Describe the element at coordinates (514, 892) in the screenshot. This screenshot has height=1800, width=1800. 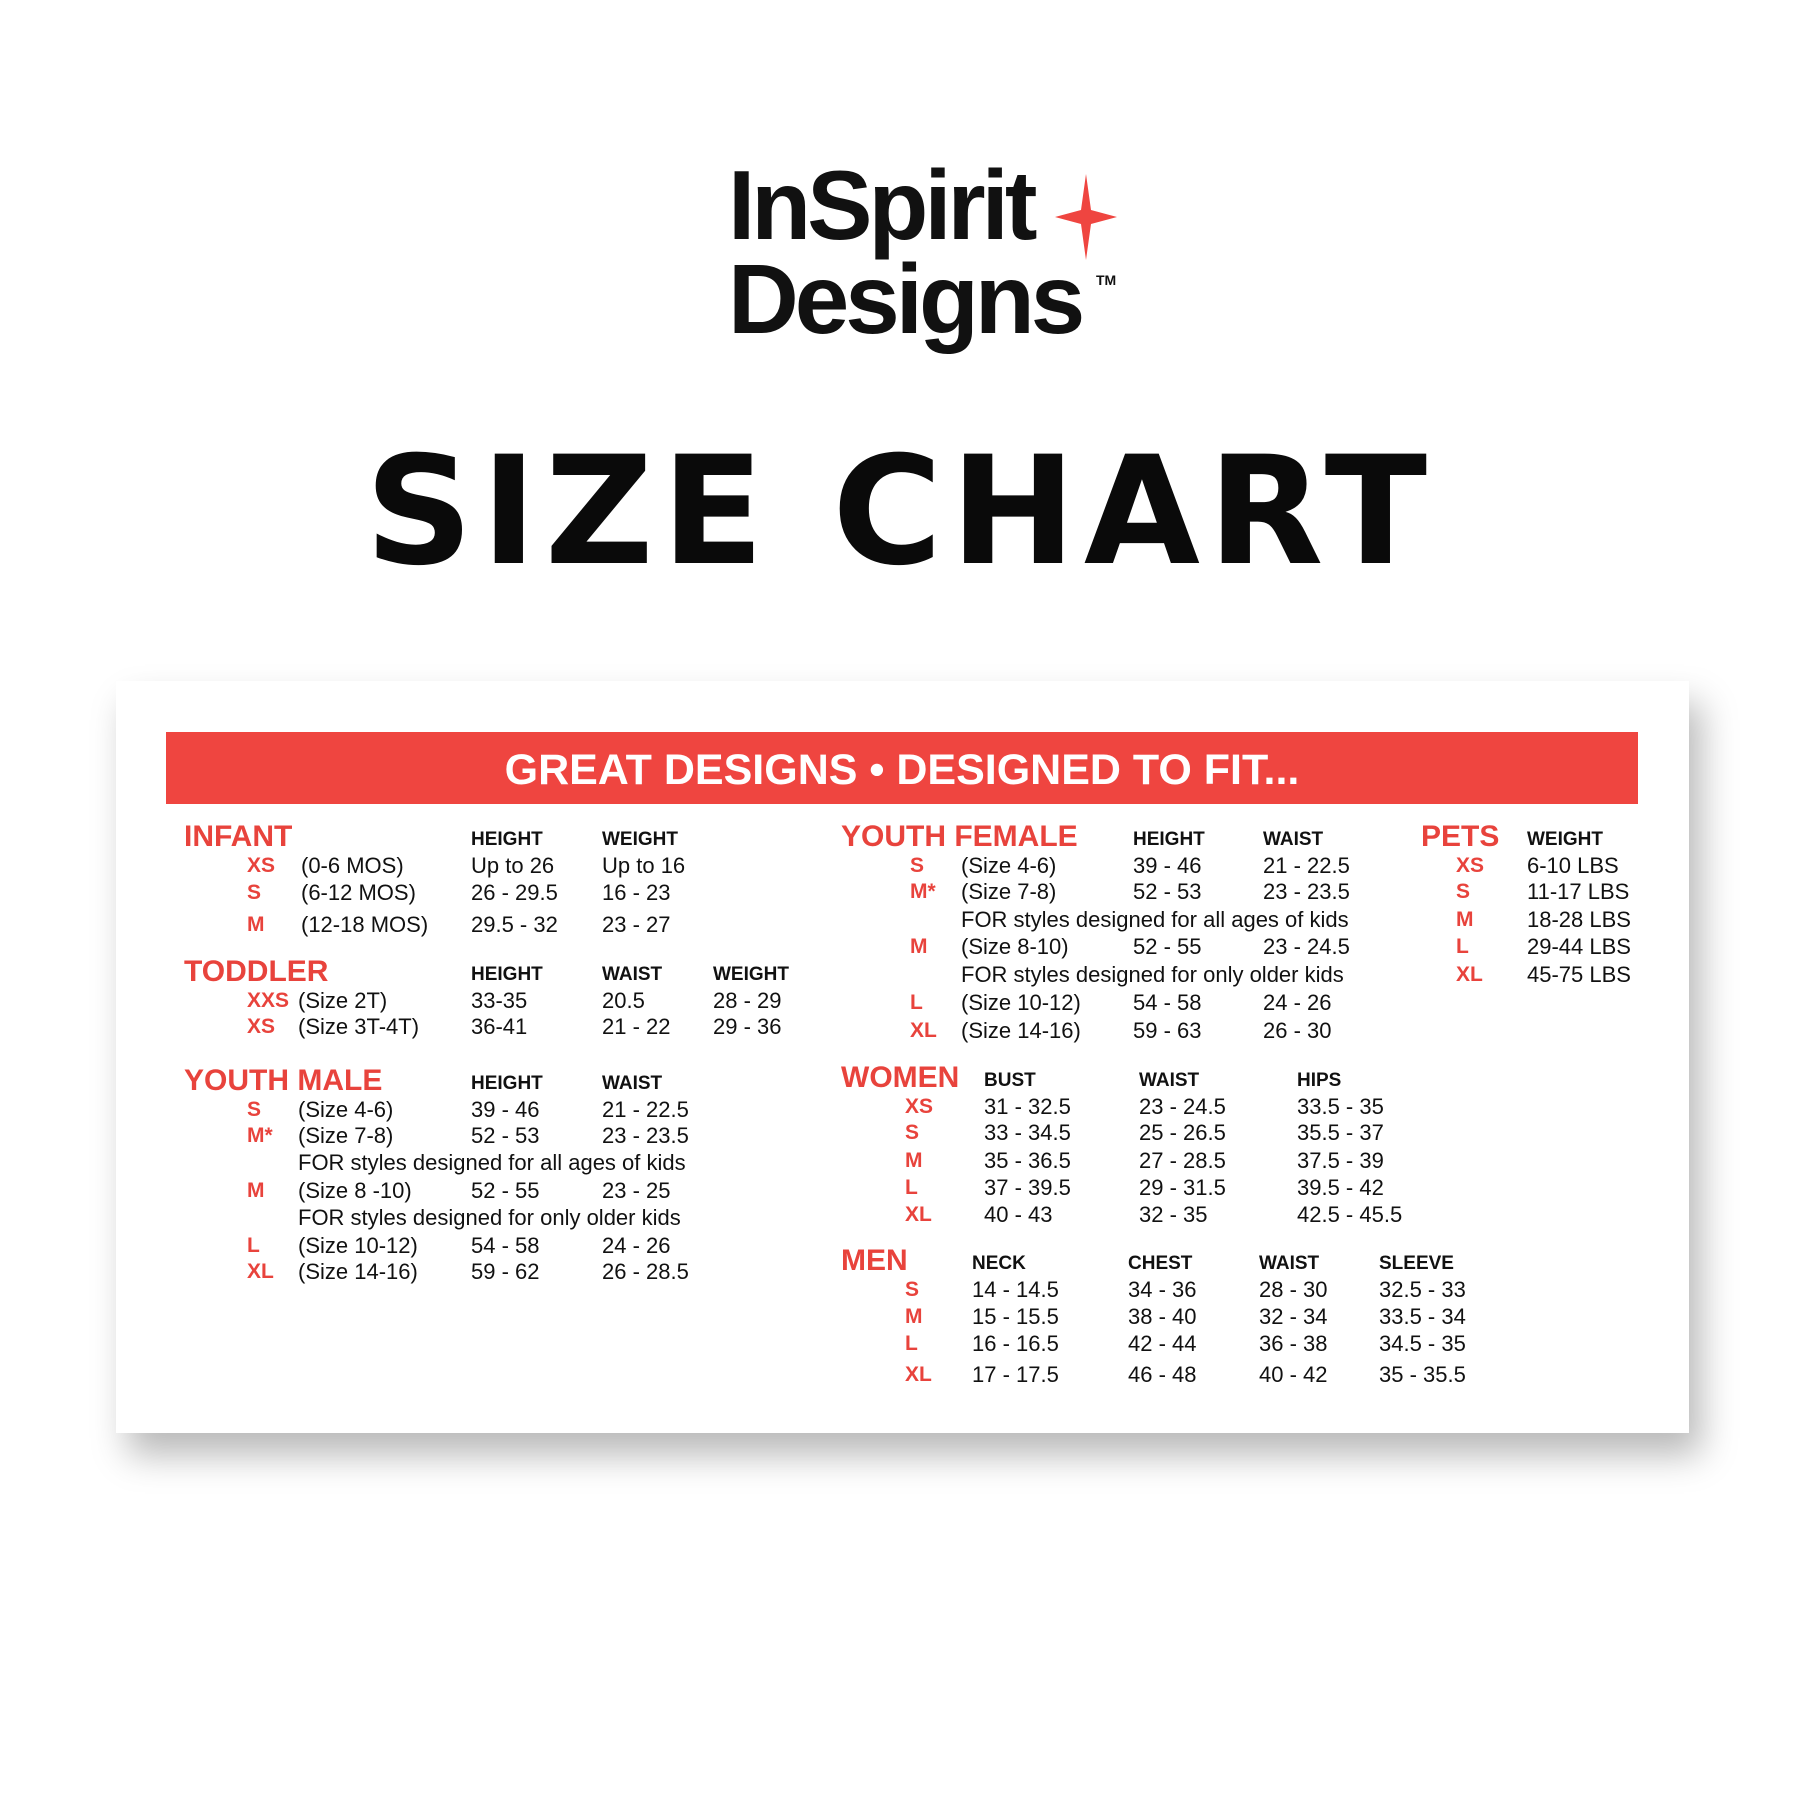
I see `measurement-cell: 26 - 29.5` at that location.